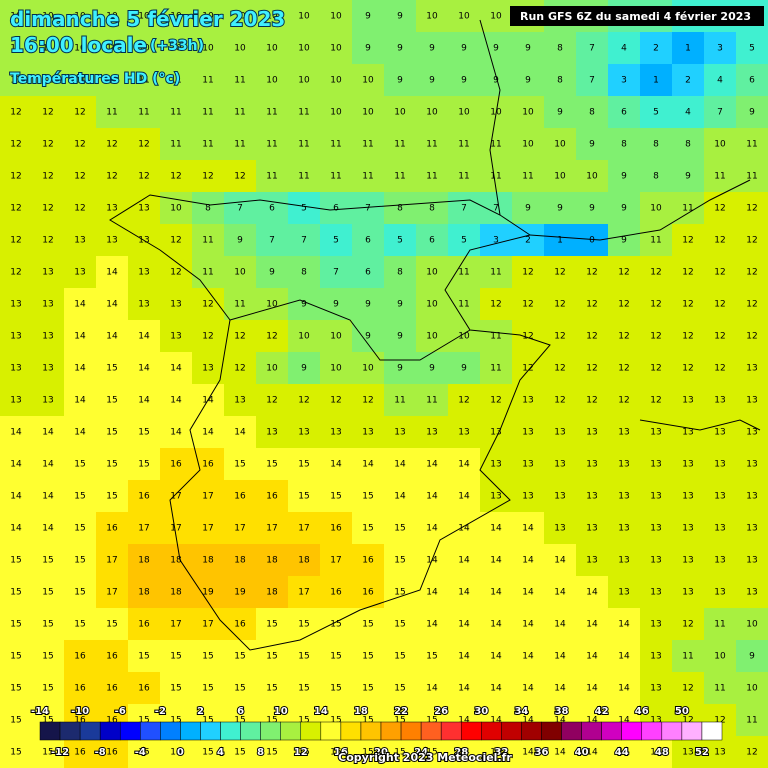 Image resolution: width=768 pixels, height=768 pixels. Describe the element at coordinates (642, 711) in the screenshot. I see `legend-label: 46` at that location.